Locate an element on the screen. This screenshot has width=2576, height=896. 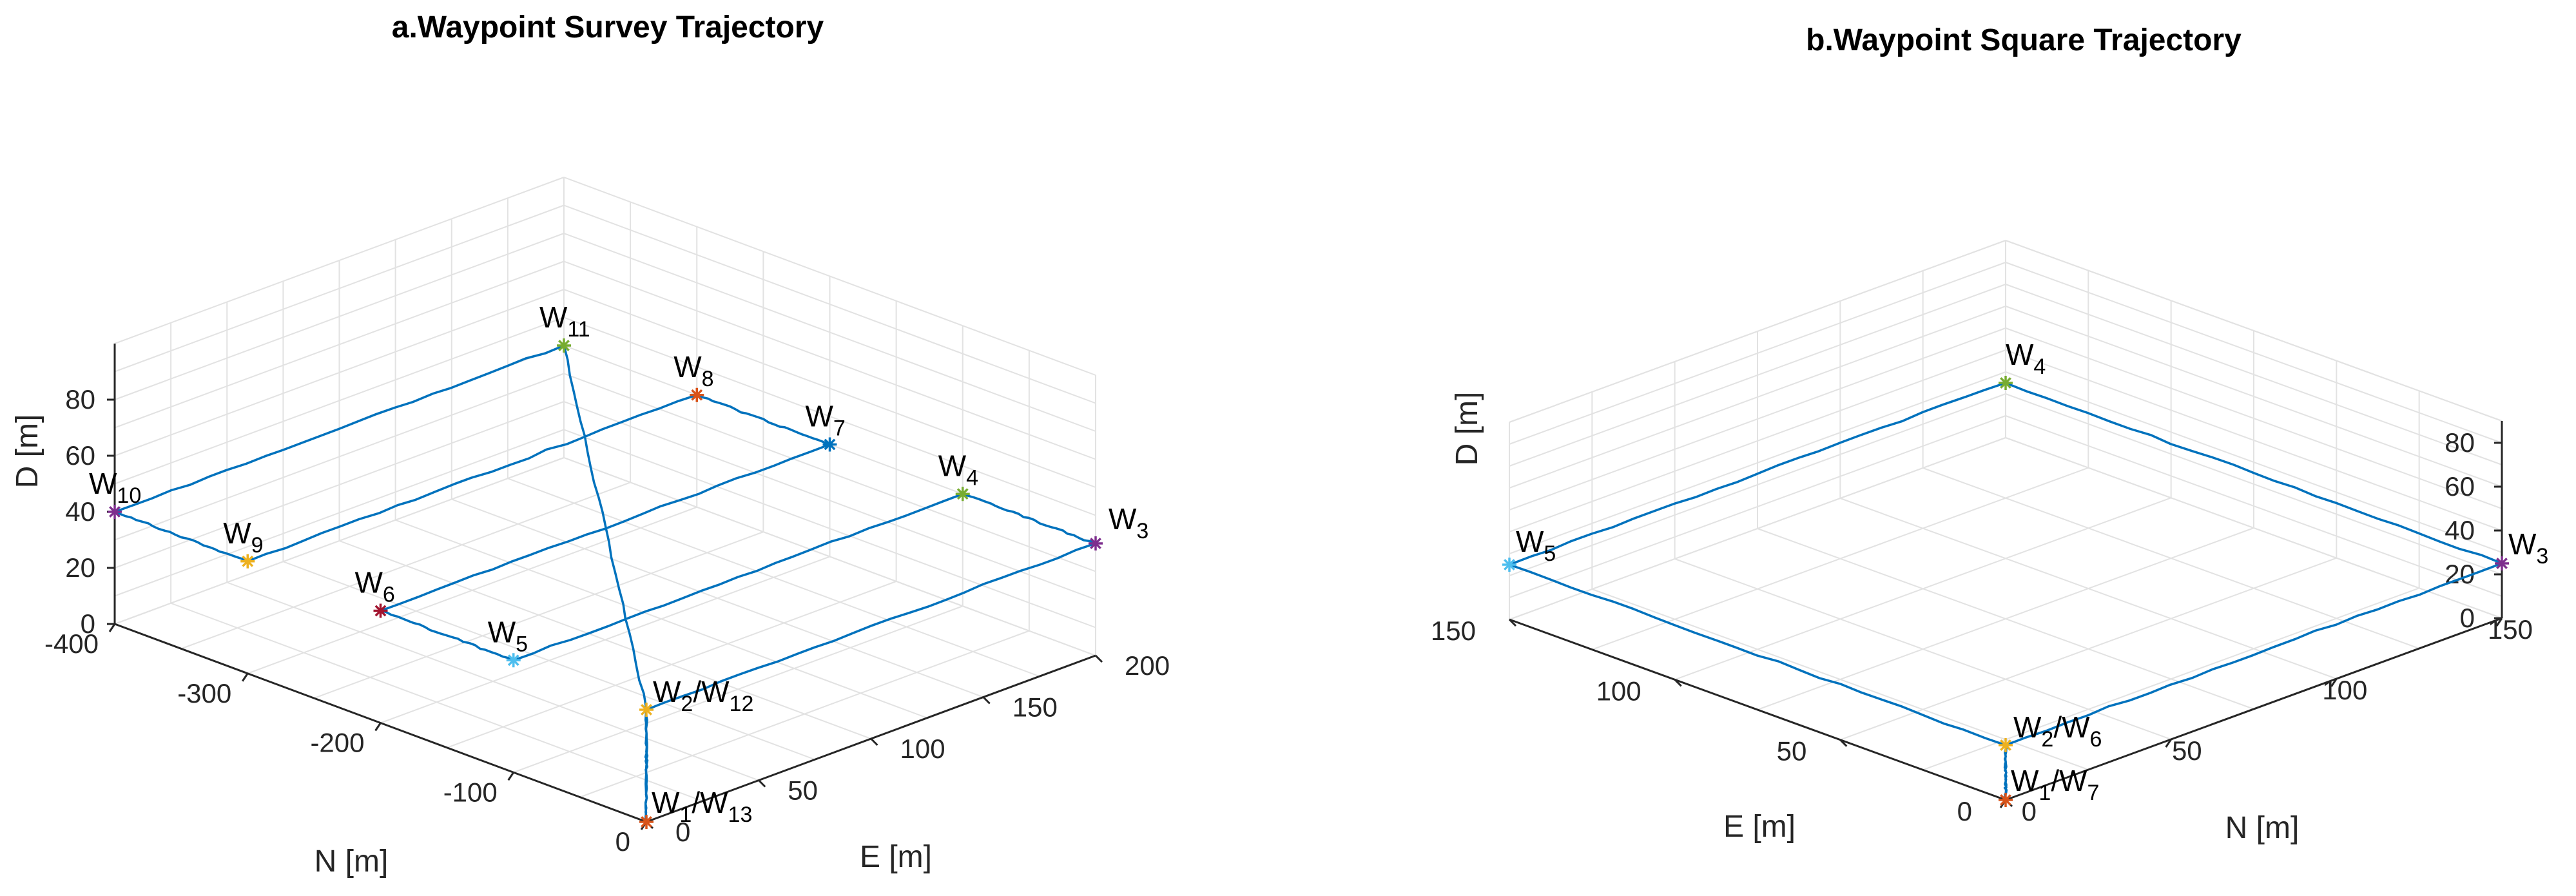
chart-b-e-axis-label: E [m] is located at coordinates (1759, 827).